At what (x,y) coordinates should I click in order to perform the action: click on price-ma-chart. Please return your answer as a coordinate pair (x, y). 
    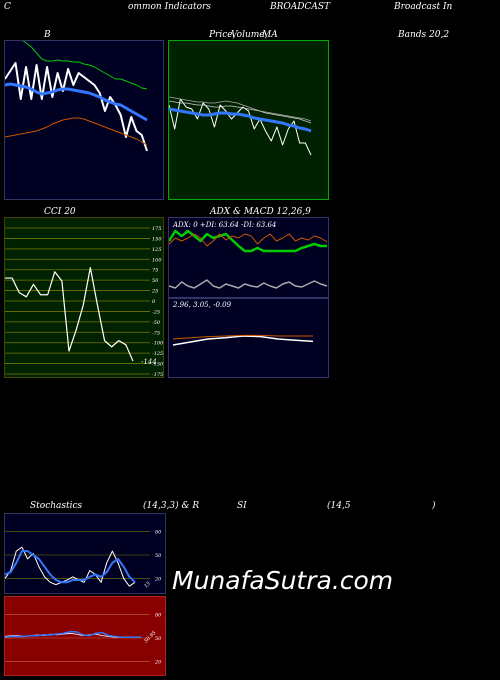
    Looking at the image, I should click on (240, 126).